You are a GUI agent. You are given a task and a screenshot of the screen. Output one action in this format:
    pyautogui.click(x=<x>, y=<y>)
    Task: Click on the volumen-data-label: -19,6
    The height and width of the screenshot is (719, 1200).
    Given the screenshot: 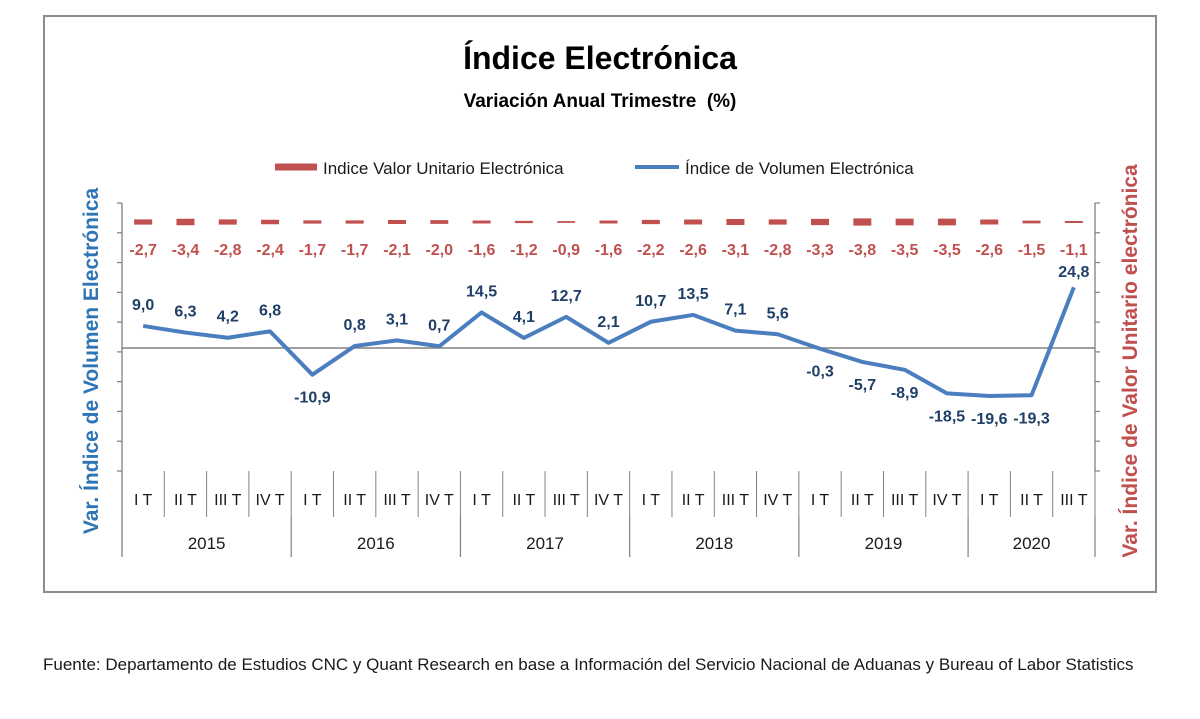 What is the action you would take?
    pyautogui.click(x=989, y=419)
    